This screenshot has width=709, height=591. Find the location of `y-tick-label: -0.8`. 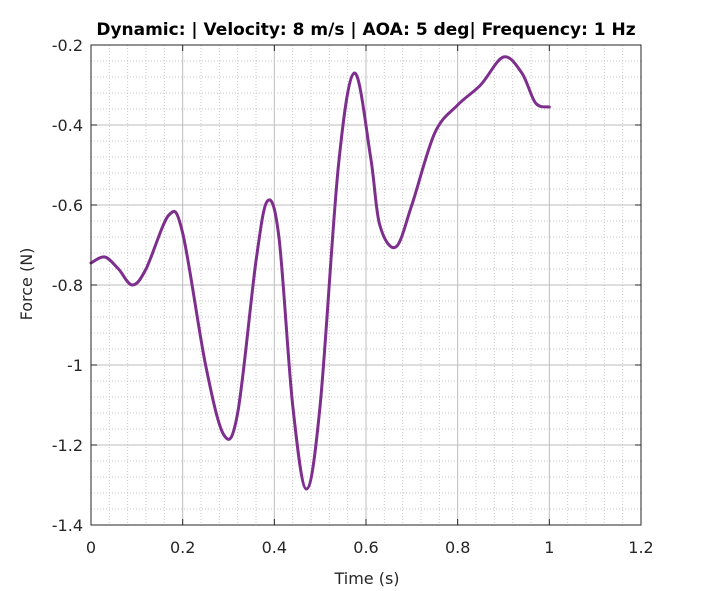

y-tick-label: -0.8 is located at coordinates (67, 285).